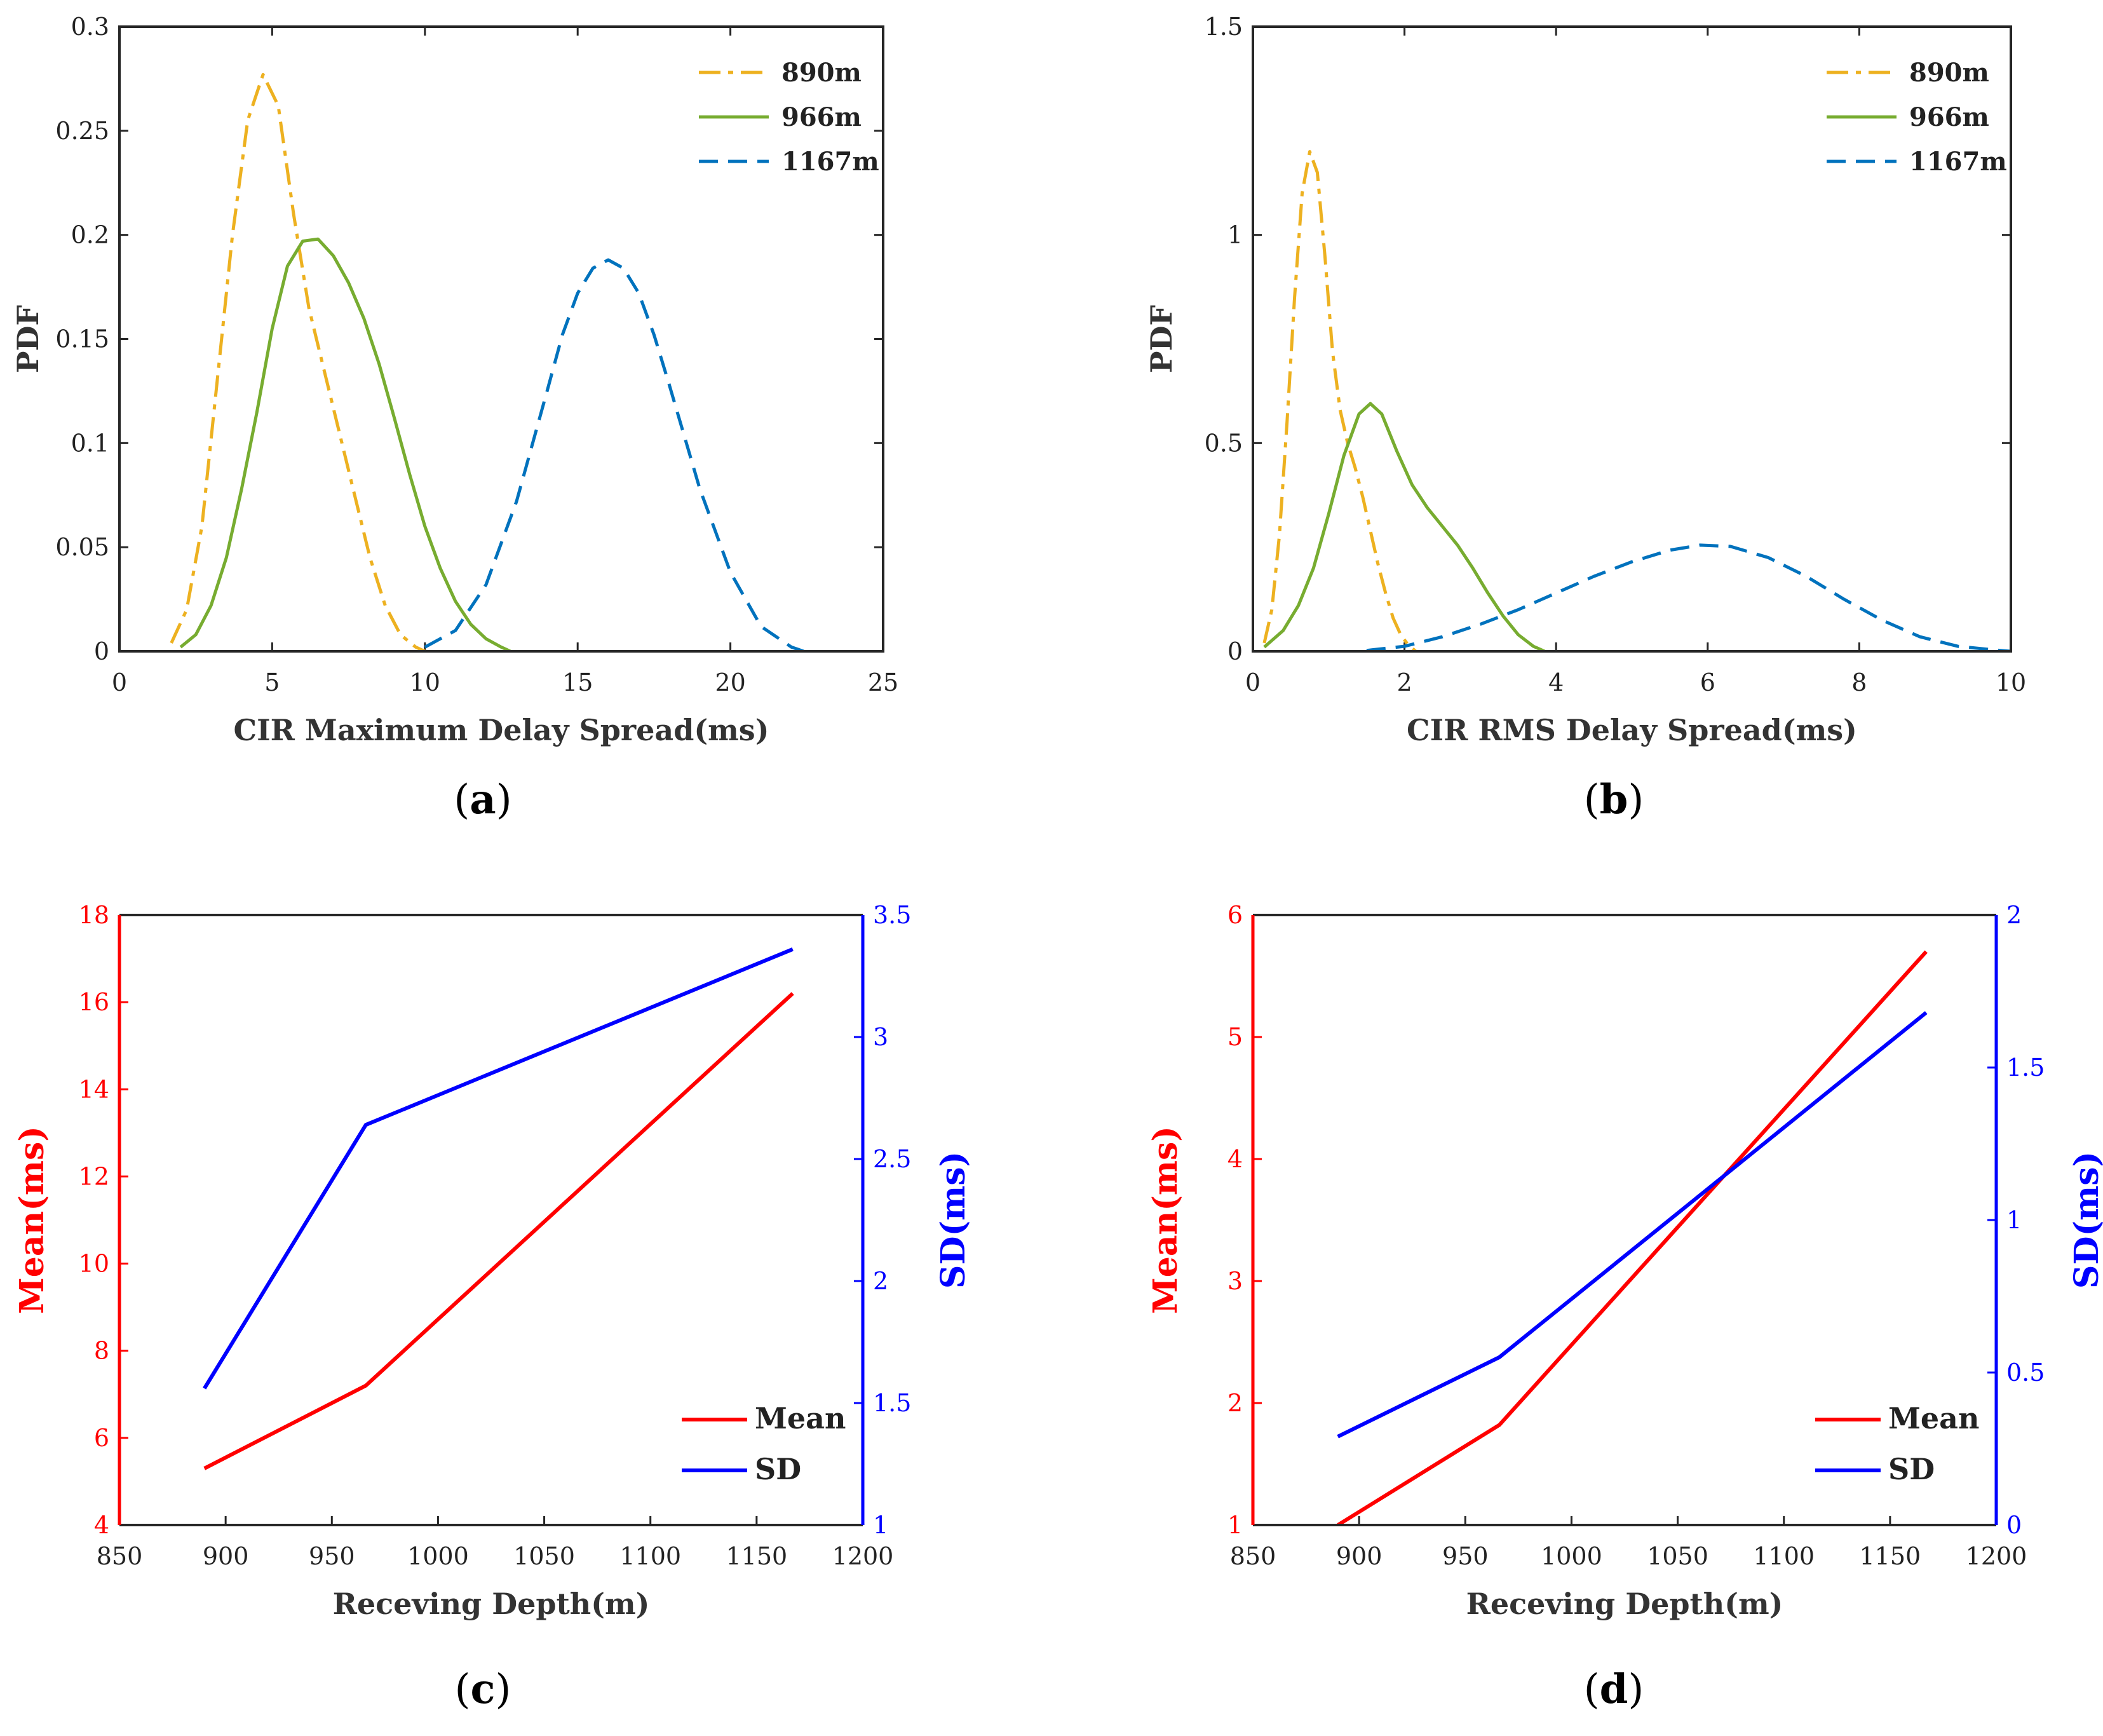  Describe the element at coordinates (1949, 117) in the screenshot. I see `legend-label-966m: 966m` at that location.